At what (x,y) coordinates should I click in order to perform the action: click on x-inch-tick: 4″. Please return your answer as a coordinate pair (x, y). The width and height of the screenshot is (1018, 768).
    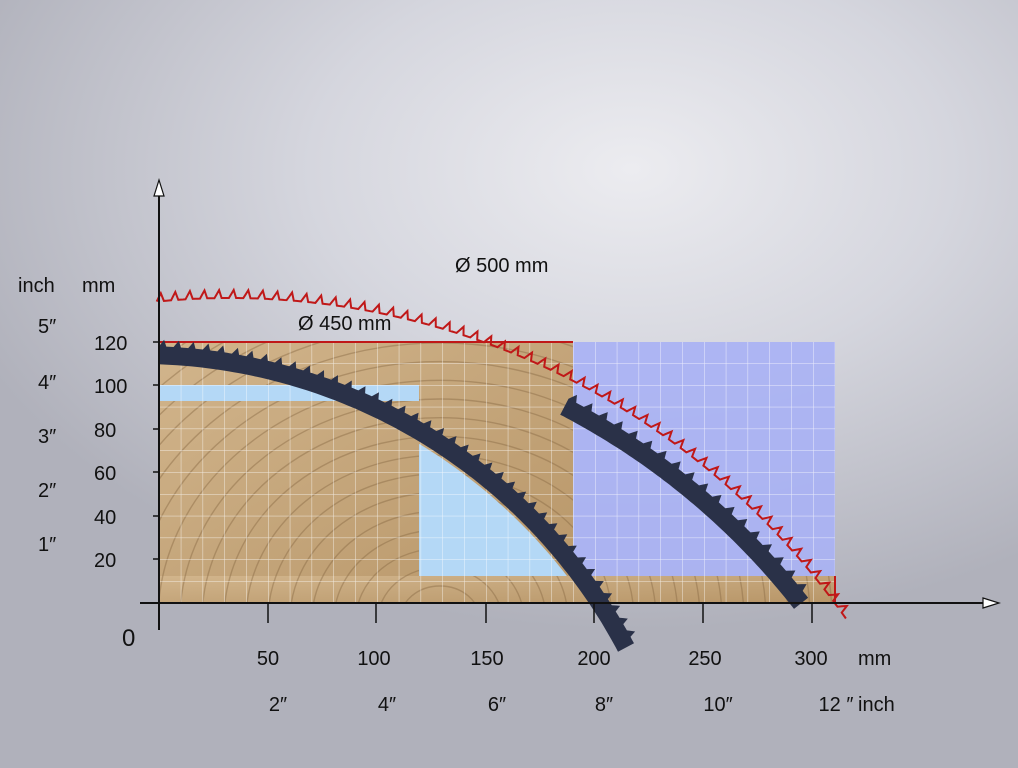
    Looking at the image, I should click on (387, 705).